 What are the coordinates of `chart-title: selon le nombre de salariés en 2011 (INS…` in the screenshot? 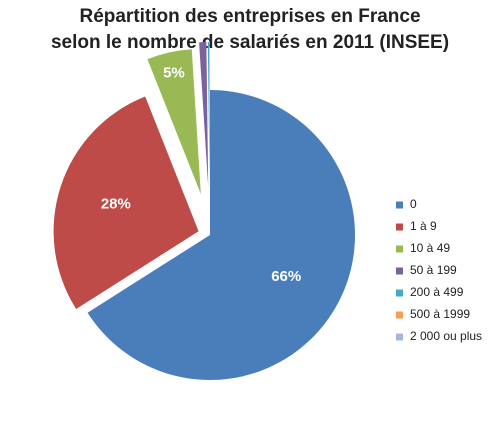 It's located at (250, 42).